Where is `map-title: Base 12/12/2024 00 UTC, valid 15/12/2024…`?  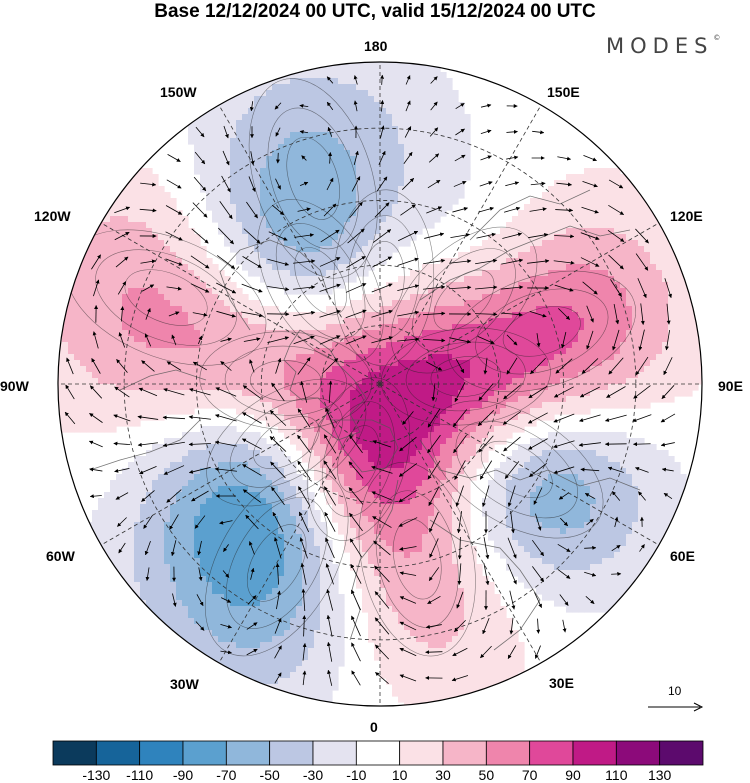 map-title: Base 12/12/2024 00 UTC, valid 15/12/2024… is located at coordinates (375, 11).